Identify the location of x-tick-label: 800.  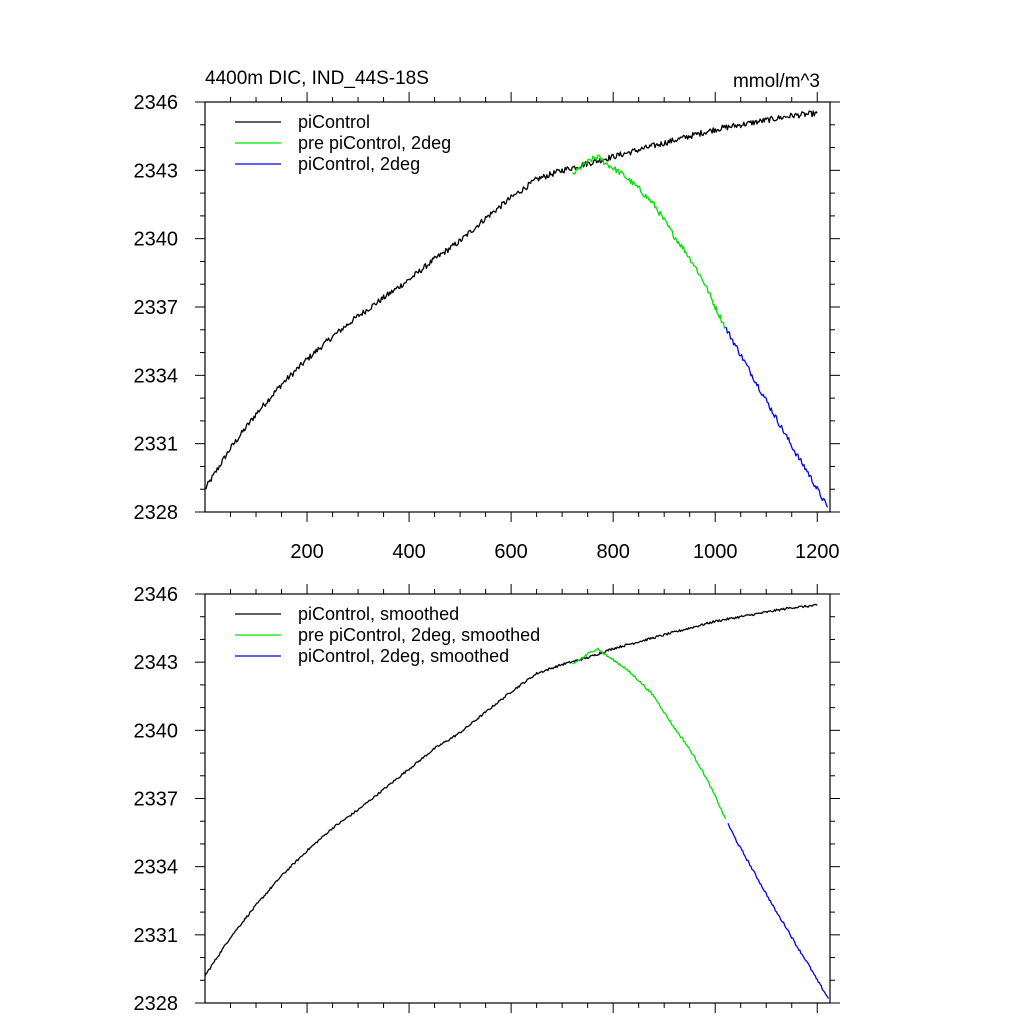
(612, 552).